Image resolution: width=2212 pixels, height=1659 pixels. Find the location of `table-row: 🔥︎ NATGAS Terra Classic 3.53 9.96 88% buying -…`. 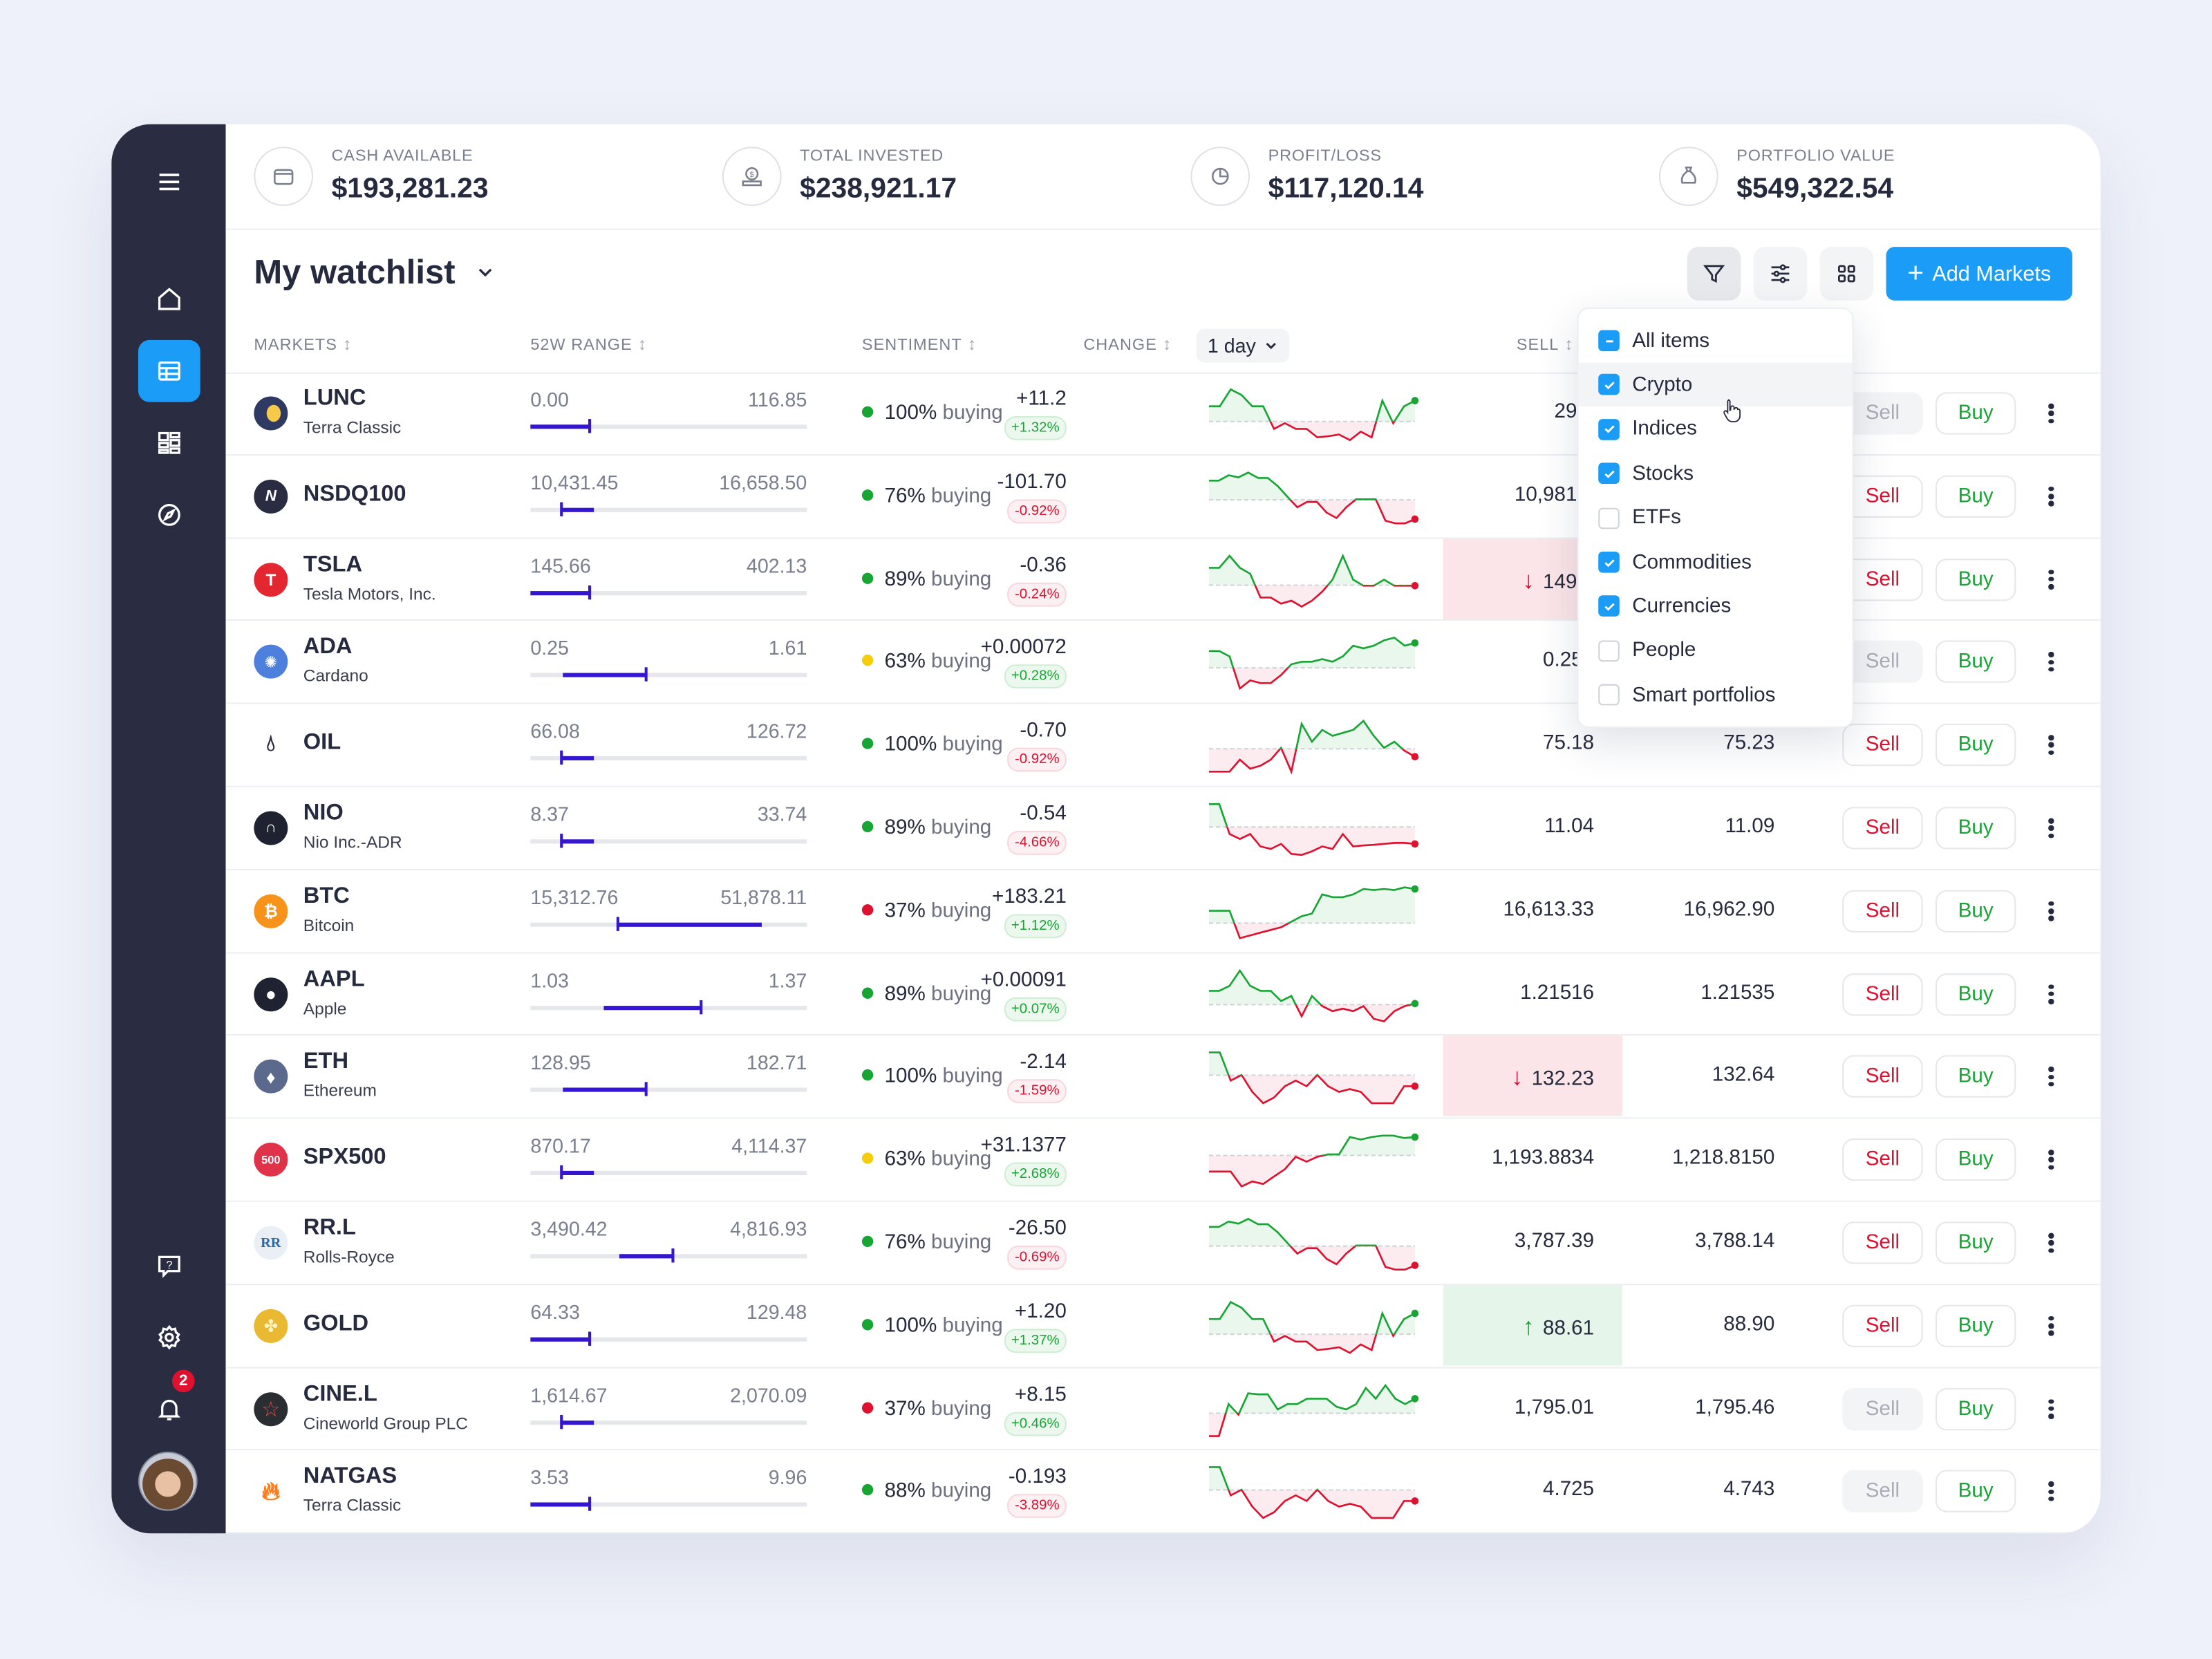

table-row: 🔥︎ NATGAS Terra Classic 3.53 9.96 88% buying -… is located at coordinates (1163, 1493).